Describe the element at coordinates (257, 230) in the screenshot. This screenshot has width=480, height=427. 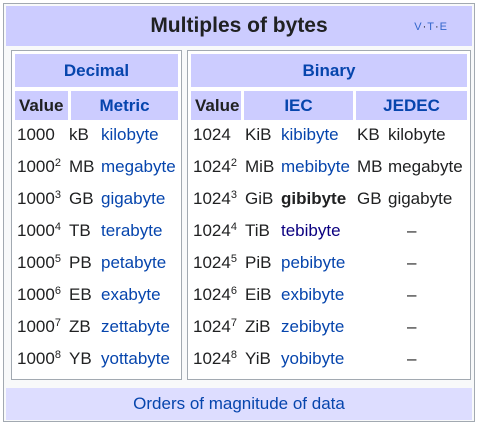
I see `iec-symbol: TiB` at that location.